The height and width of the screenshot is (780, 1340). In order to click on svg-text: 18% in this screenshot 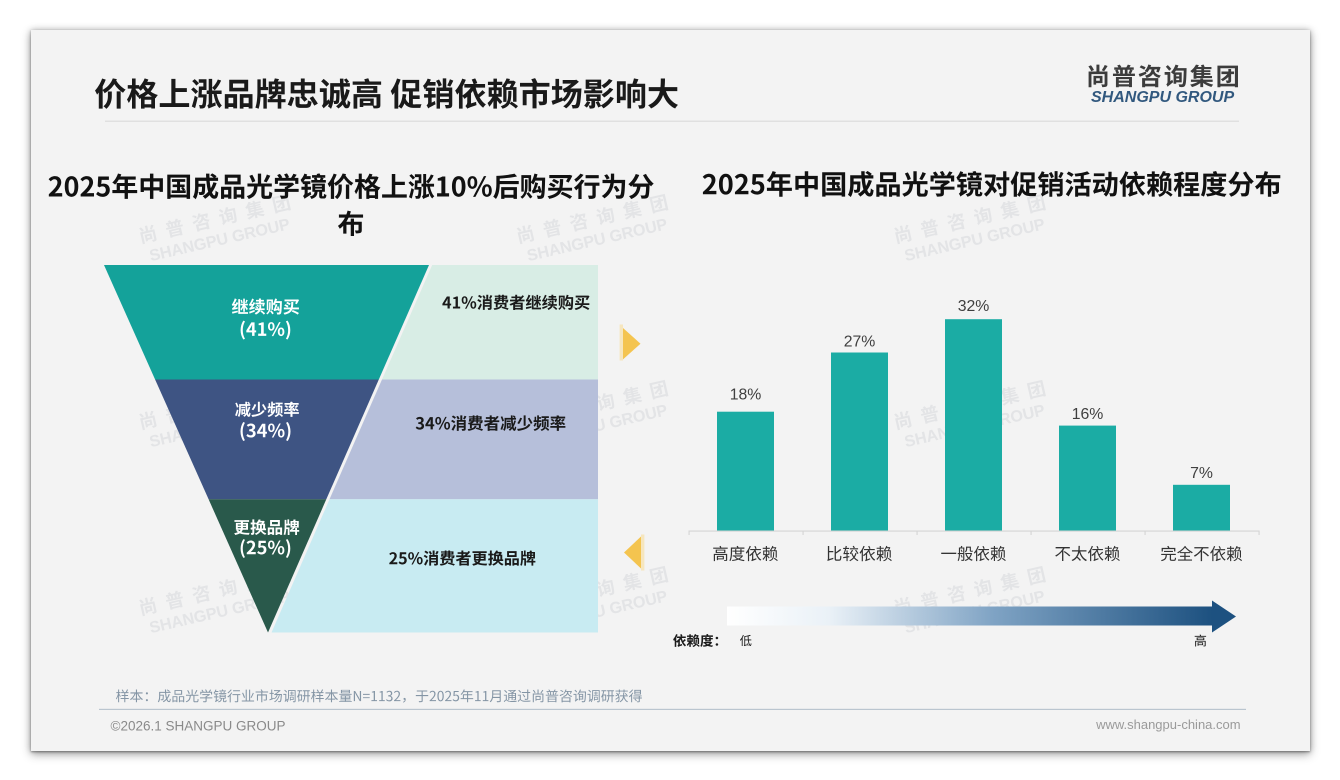, I will do `click(746, 395)`.